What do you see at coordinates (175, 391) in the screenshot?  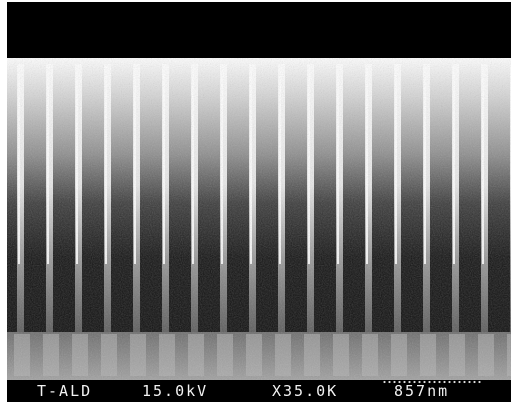 I see `voltage-label: 15.0kV` at bounding box center [175, 391].